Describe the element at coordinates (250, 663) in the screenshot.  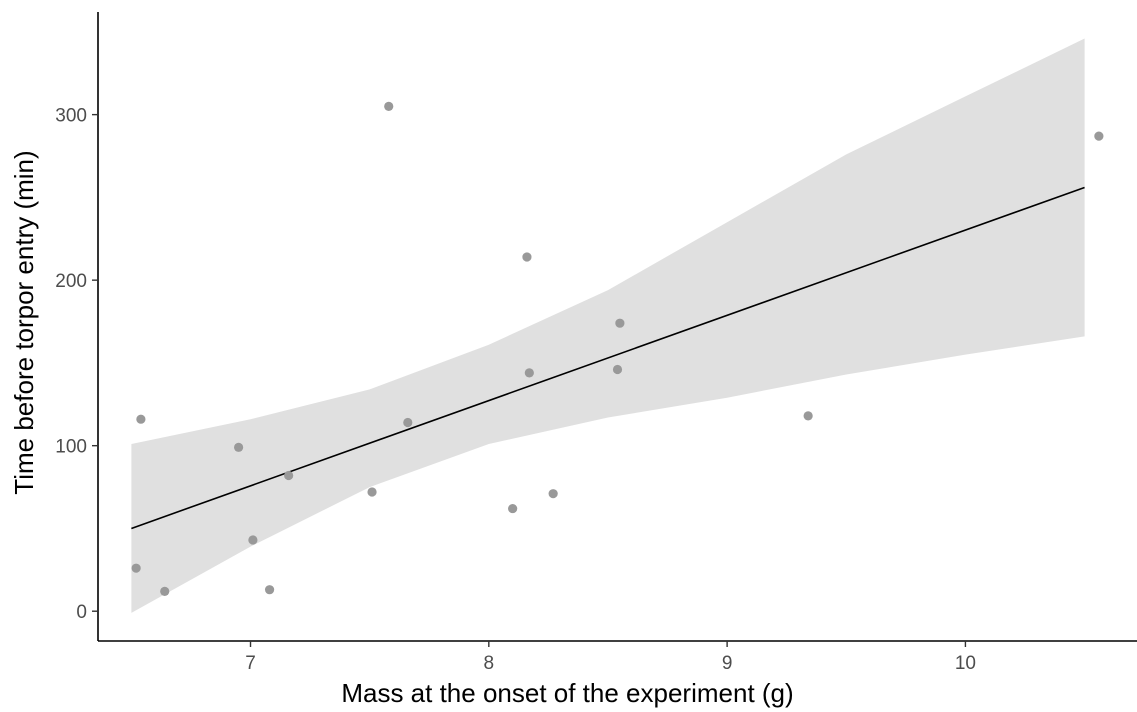
I see `x-tick-label: 7` at that location.